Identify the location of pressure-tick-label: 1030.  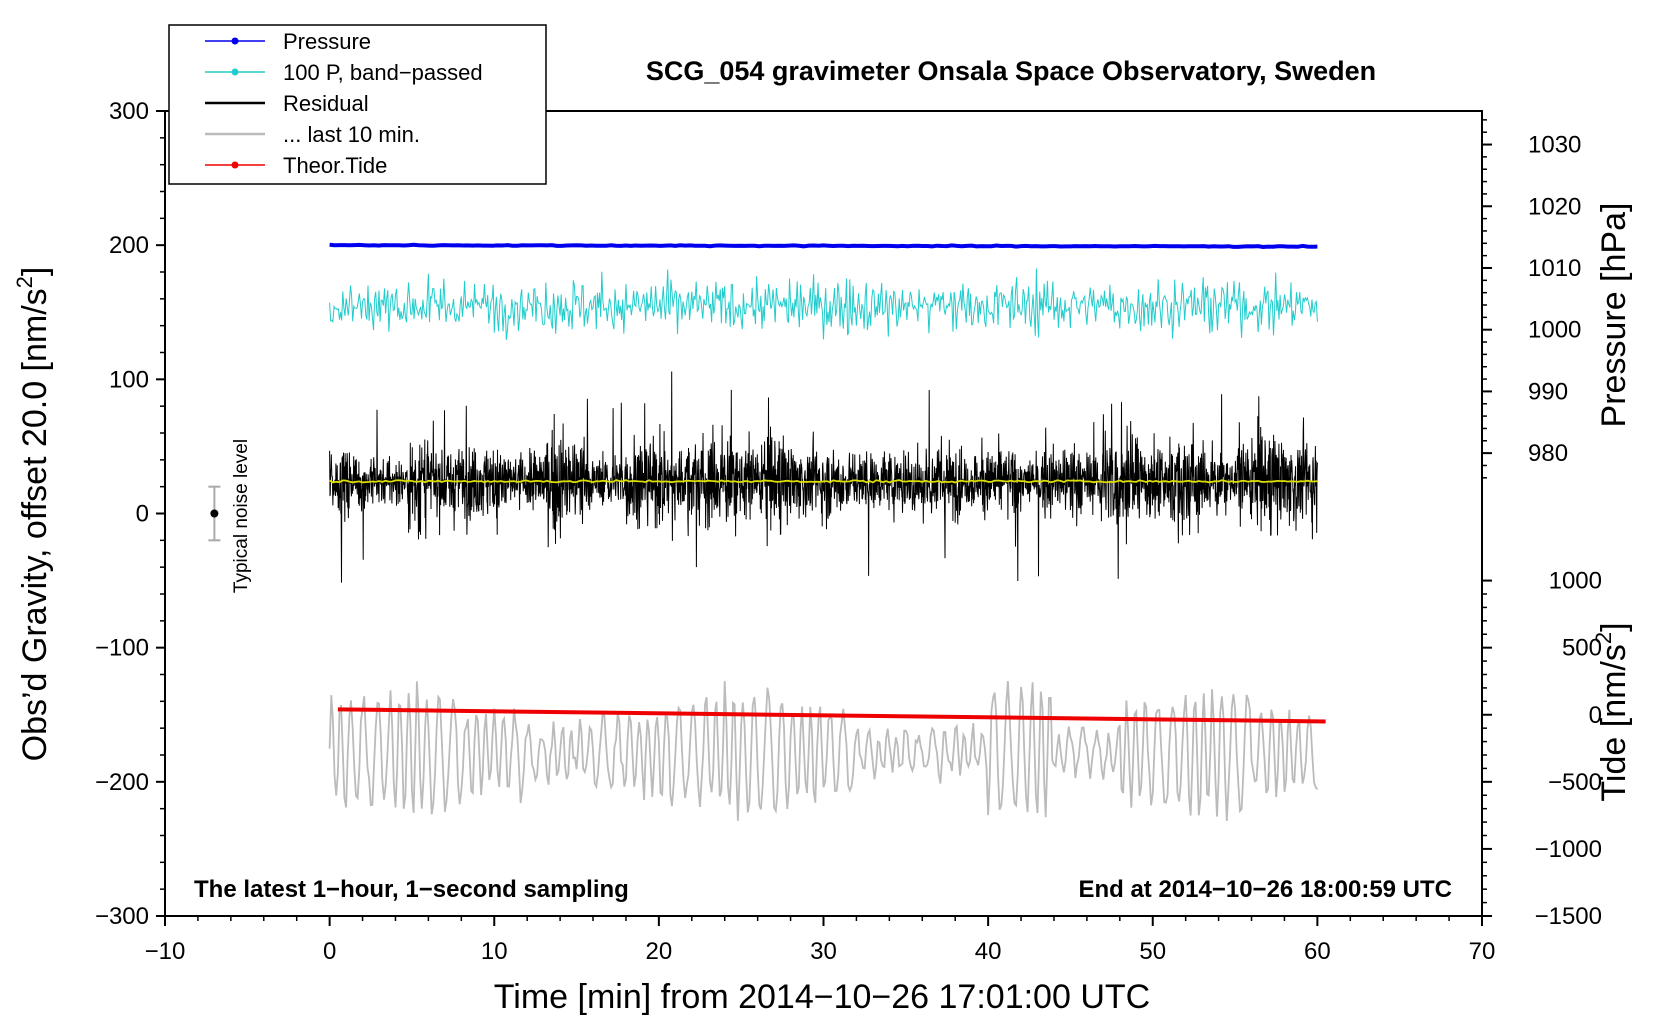
(1554, 145).